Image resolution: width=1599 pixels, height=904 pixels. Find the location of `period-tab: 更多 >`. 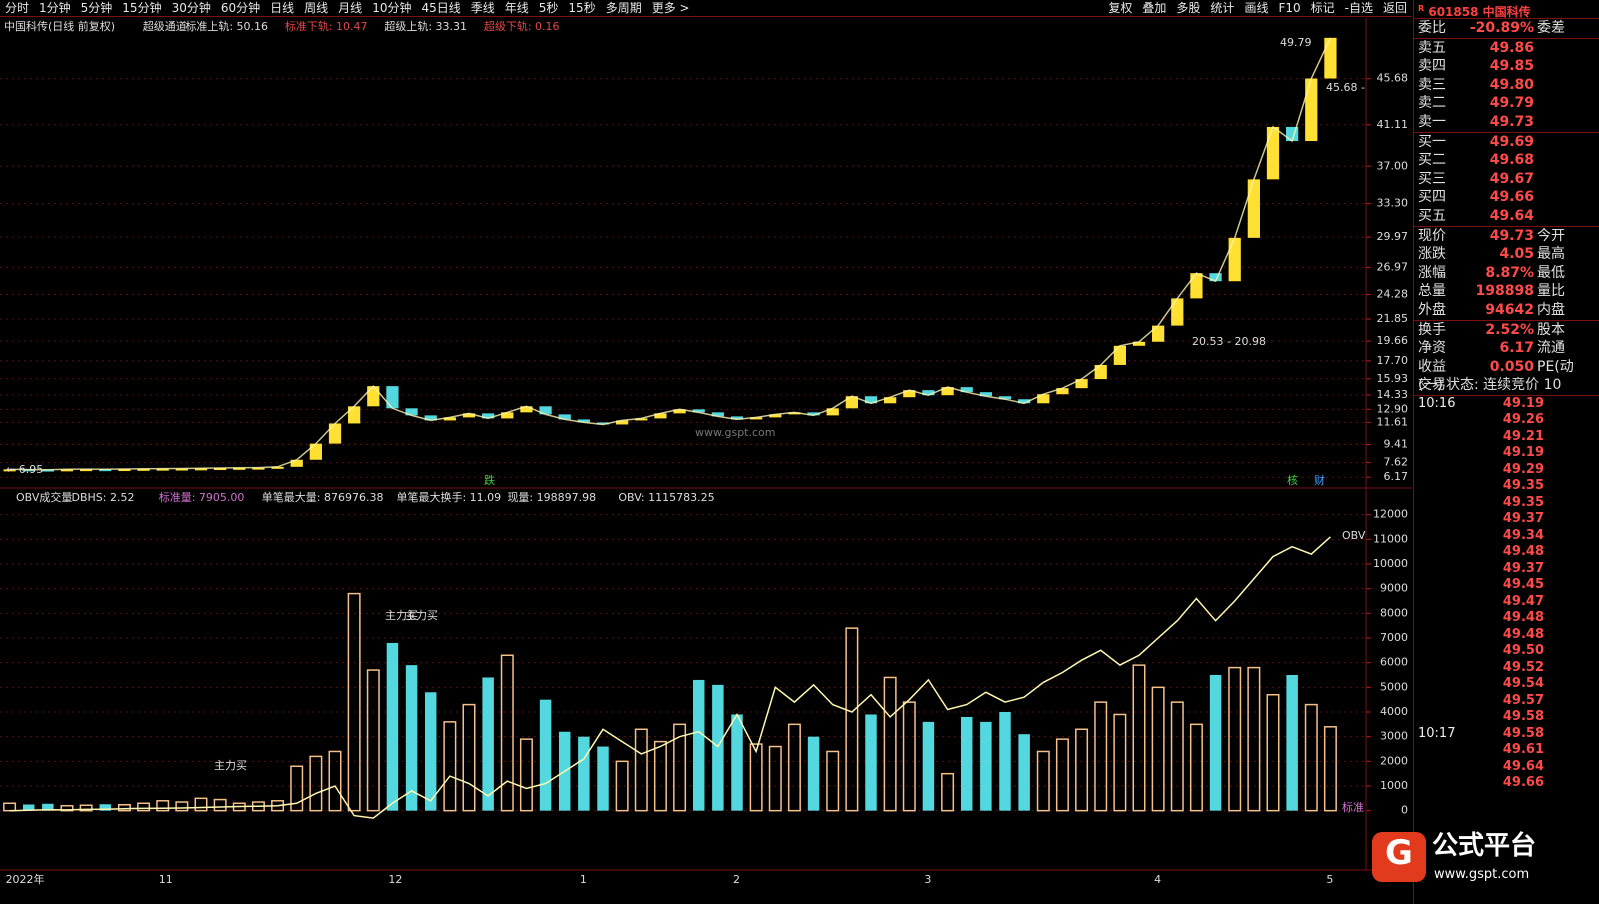

period-tab: 更多 > is located at coordinates (670, 8).